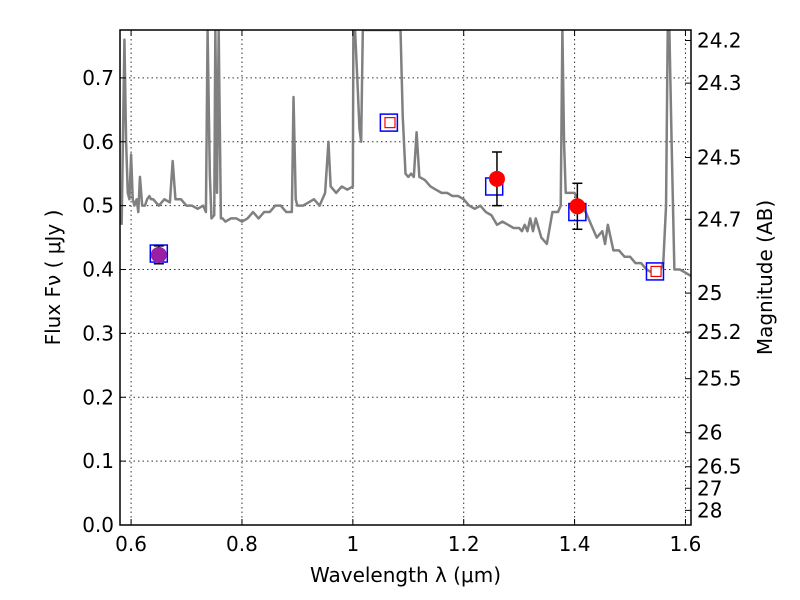  Describe the element at coordinates (709, 488) in the screenshot. I see `mag-tick-label: 27` at that location.